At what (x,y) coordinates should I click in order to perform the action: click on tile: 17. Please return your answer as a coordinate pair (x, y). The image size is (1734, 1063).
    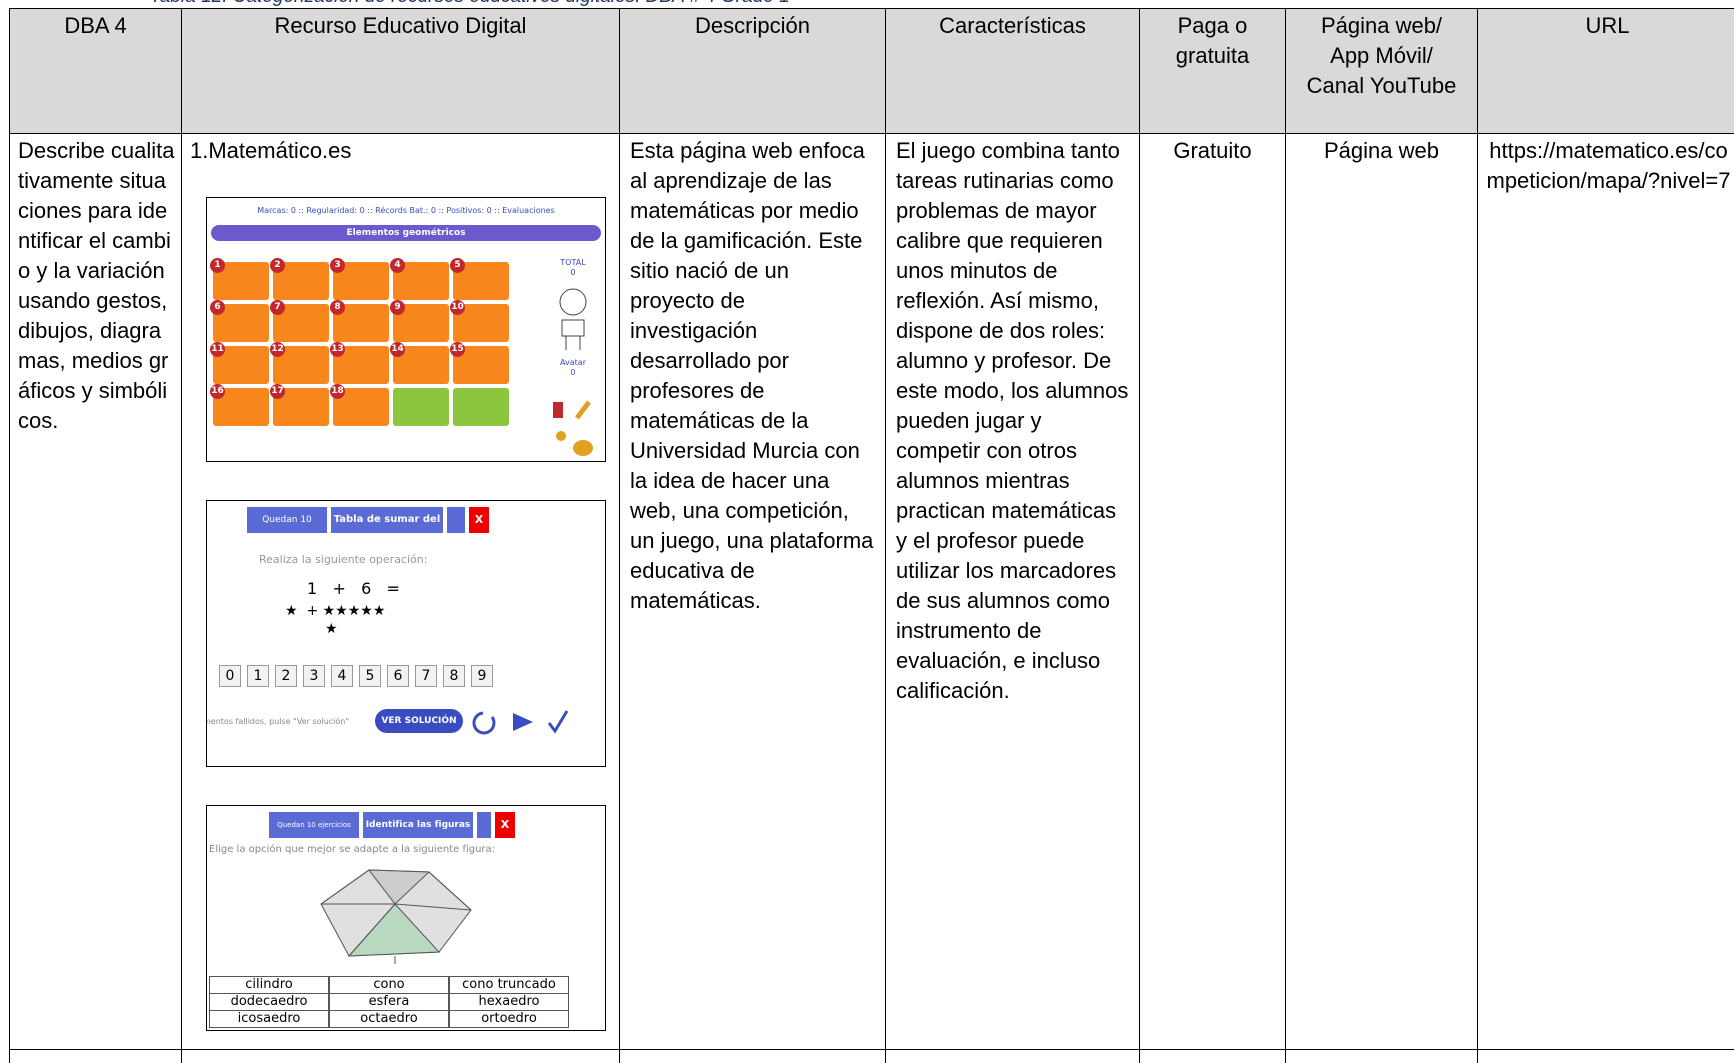
    Looking at the image, I should click on (299, 405).